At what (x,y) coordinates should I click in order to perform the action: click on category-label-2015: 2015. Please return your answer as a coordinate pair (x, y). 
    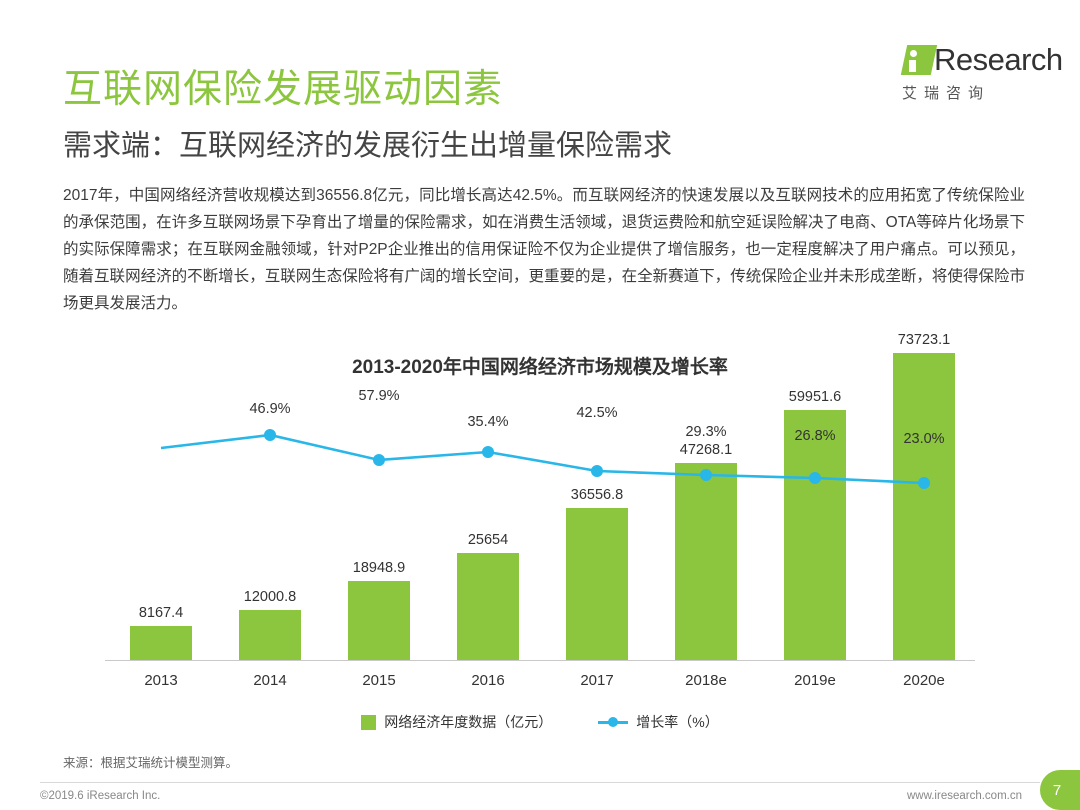
    Looking at the image, I should click on (379, 680).